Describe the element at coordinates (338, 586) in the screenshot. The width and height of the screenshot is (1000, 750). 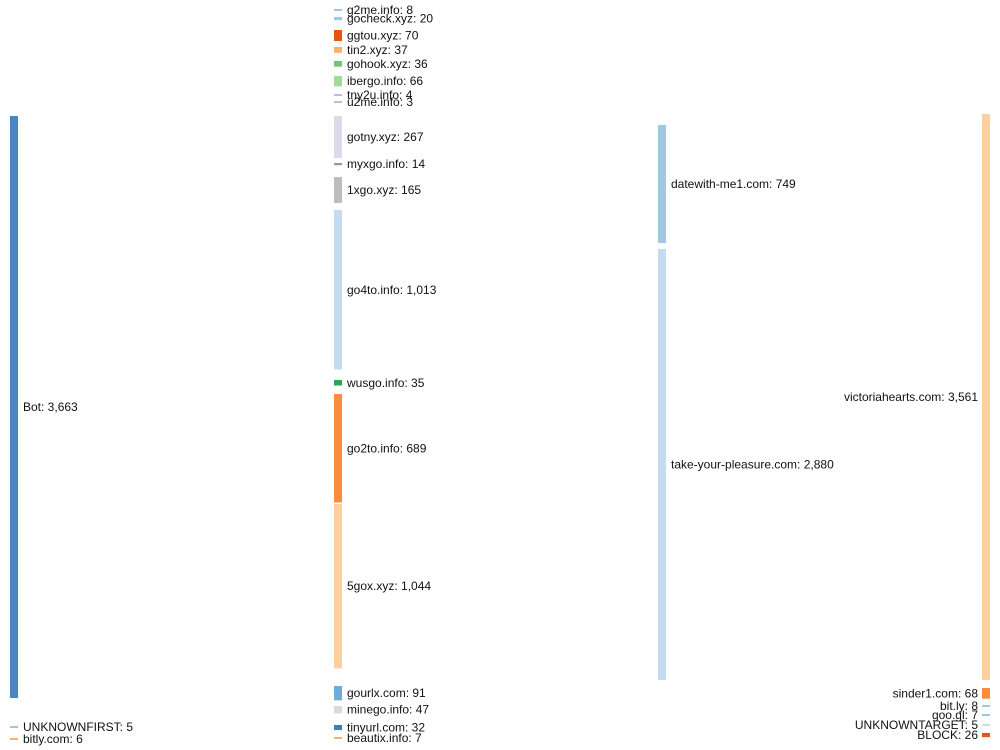
I see `node-5gox` at that location.